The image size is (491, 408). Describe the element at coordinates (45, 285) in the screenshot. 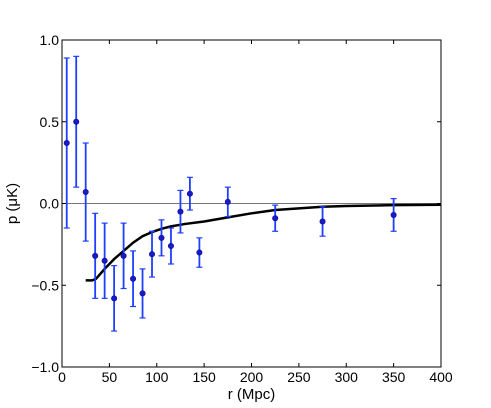

I see `y-tick-label: −0.5` at that location.